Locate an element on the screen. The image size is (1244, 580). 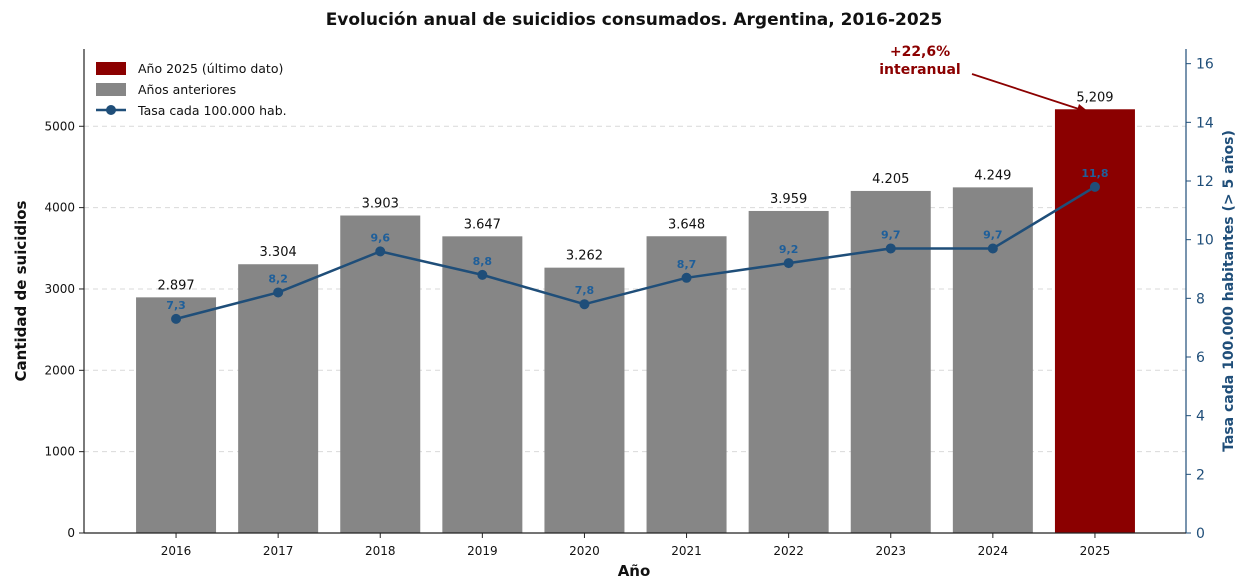
rate-value-label: 9,2 is located at coordinates (789, 249).